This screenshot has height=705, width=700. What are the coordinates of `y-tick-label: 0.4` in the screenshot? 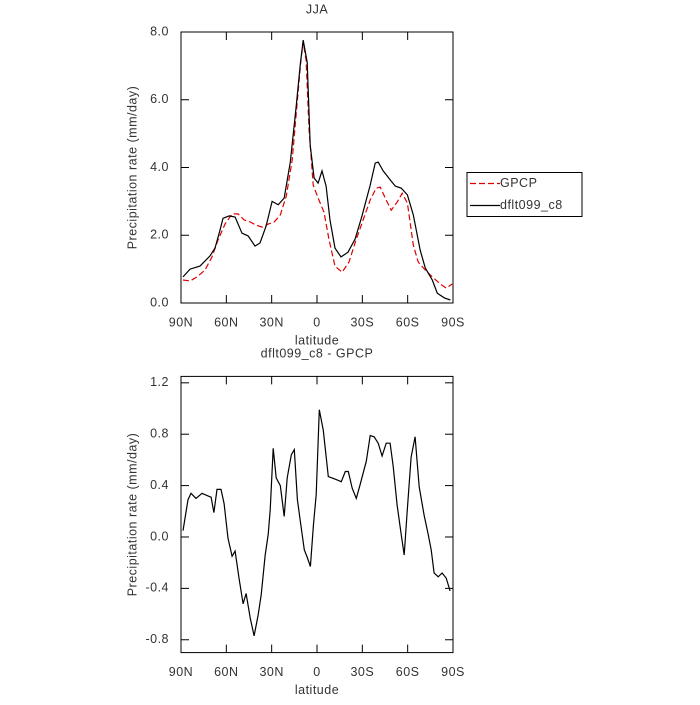 It's located at (159, 485).